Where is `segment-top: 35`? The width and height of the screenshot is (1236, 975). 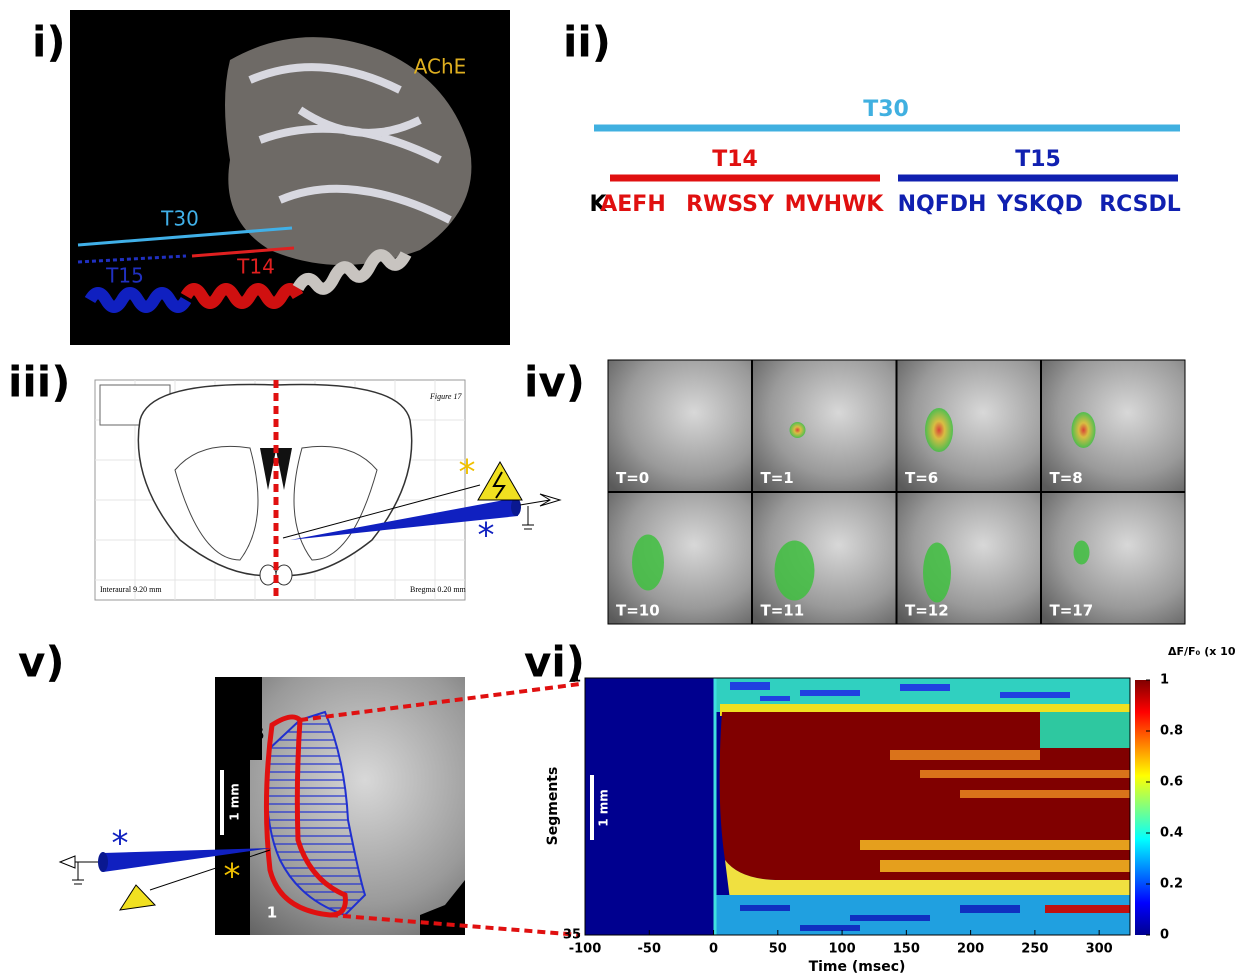 segment-top: 35 is located at coordinates (254, 735).